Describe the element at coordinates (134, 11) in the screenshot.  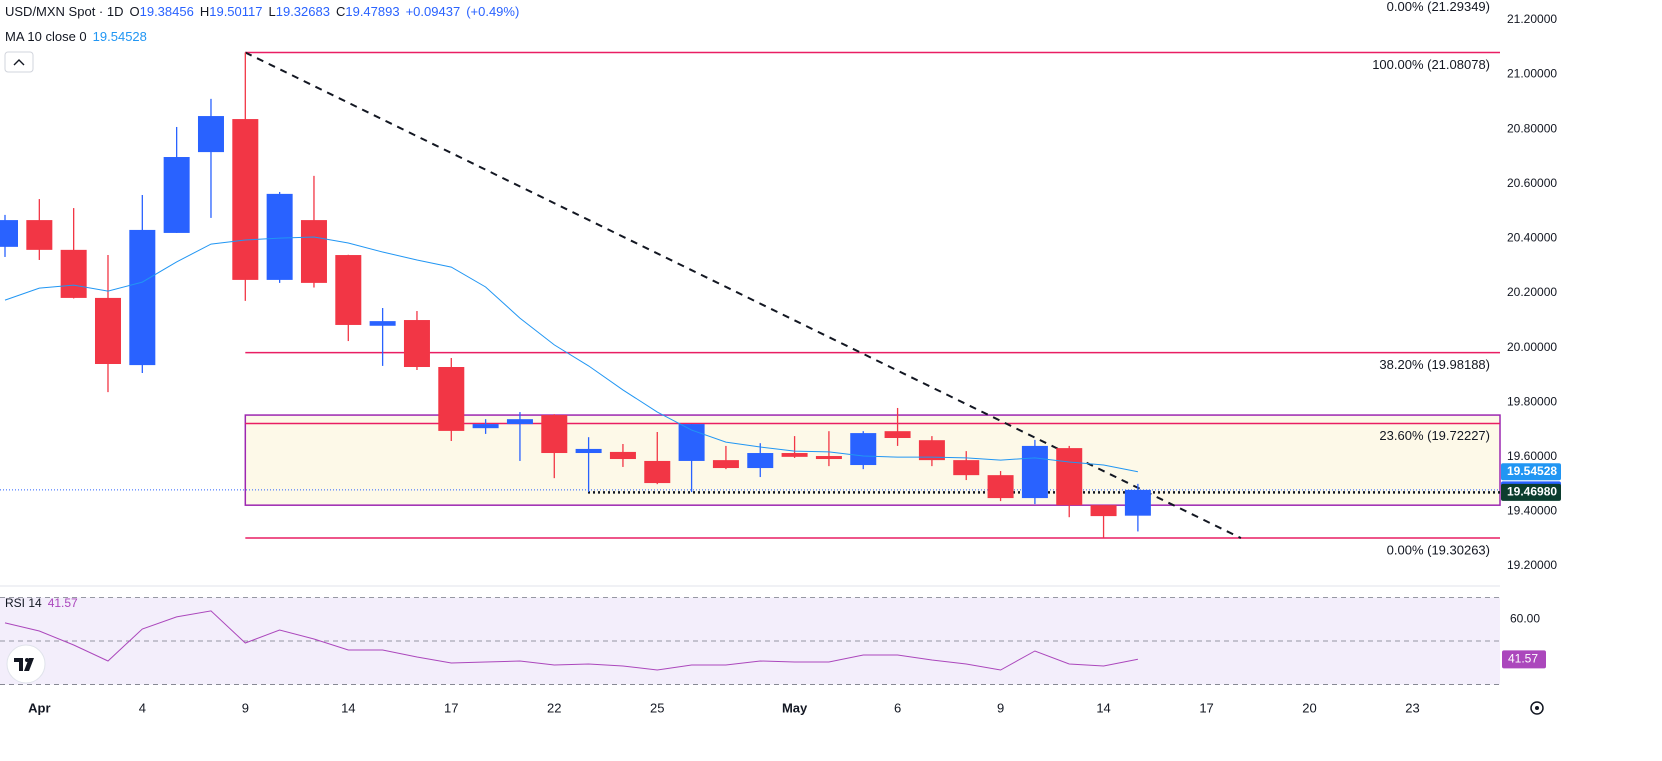
I see `ohlc-key: O` at that location.